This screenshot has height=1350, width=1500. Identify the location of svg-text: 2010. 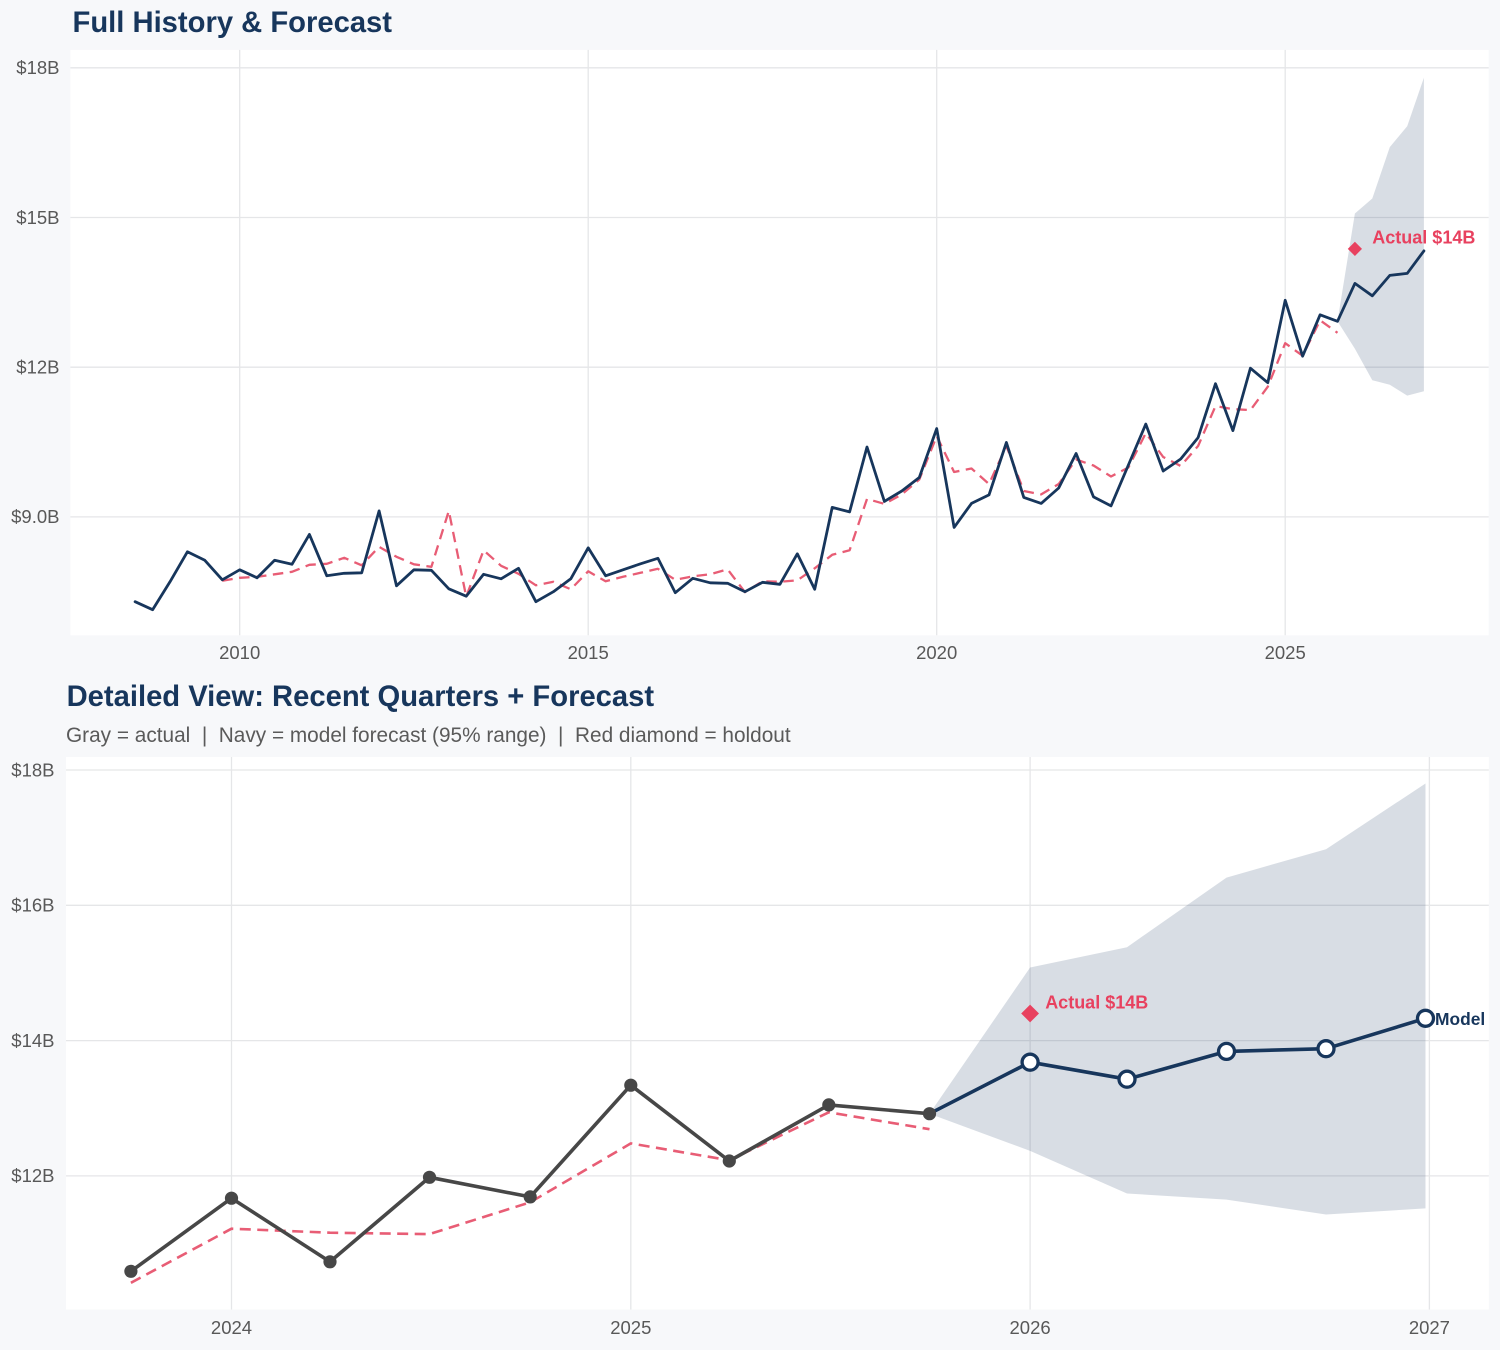
(239, 652).